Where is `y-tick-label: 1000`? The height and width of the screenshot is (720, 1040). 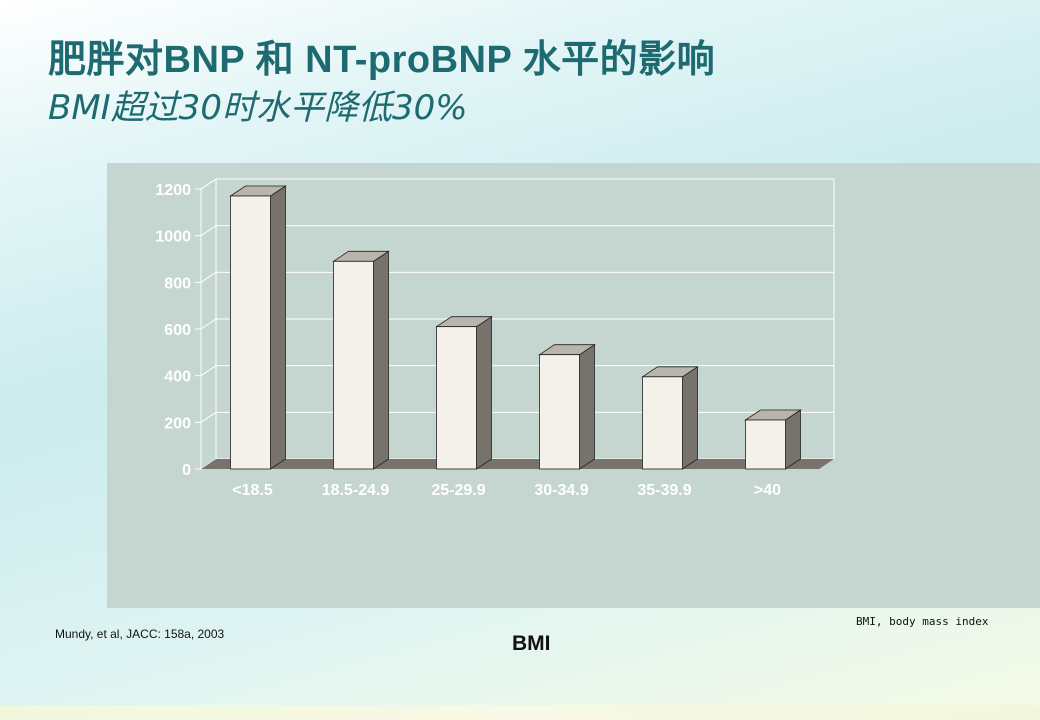
y-tick-label: 1000 is located at coordinates (173, 237).